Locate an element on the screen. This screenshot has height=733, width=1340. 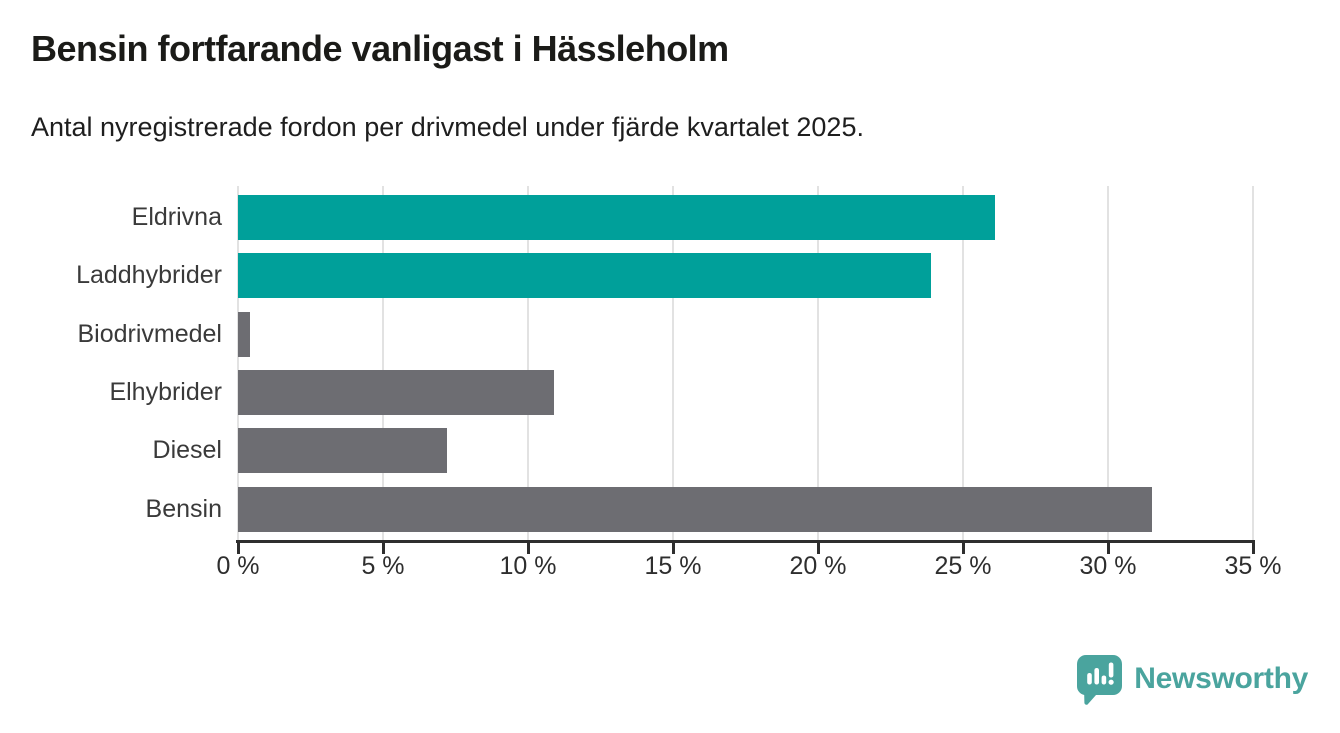
bar-eldrivna is located at coordinates (616, 217).